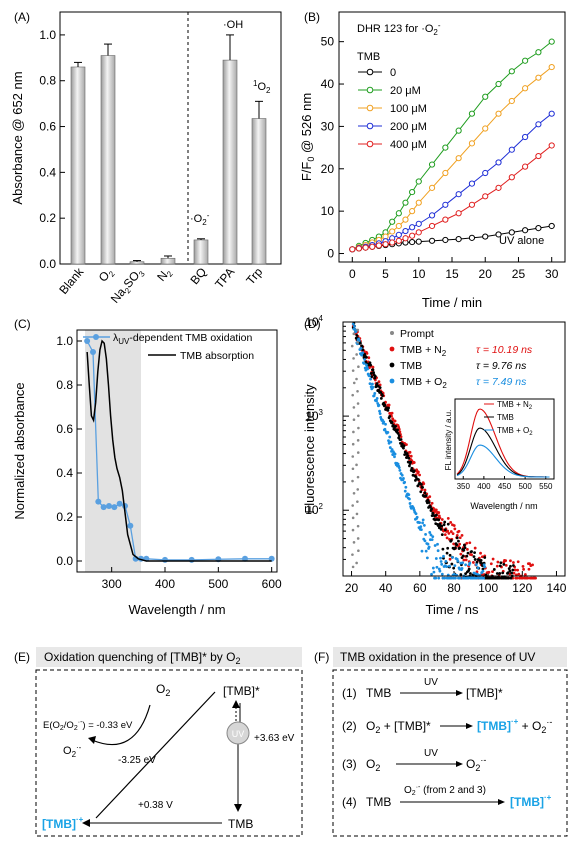 This screenshot has width=588, height=853. What do you see at coordinates (488, 588) in the screenshot?
I see `d-xtick-label: 100` at bounding box center [488, 588].